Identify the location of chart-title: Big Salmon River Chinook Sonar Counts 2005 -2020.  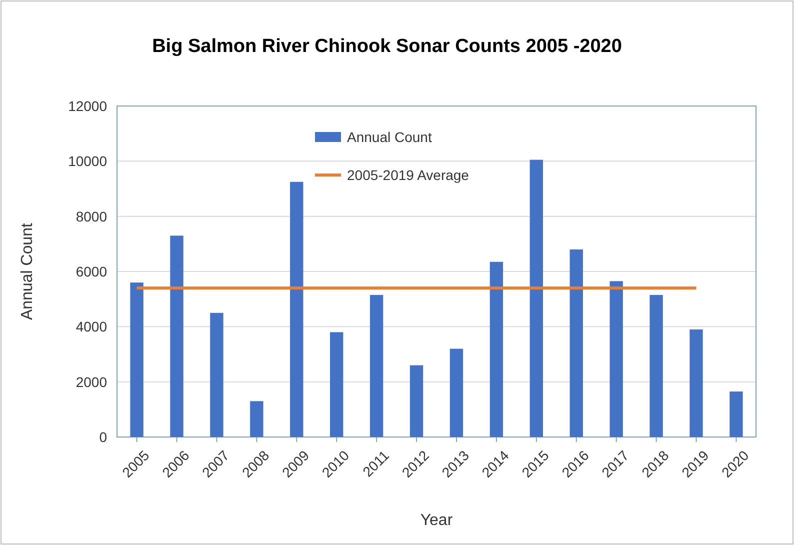
(387, 46).